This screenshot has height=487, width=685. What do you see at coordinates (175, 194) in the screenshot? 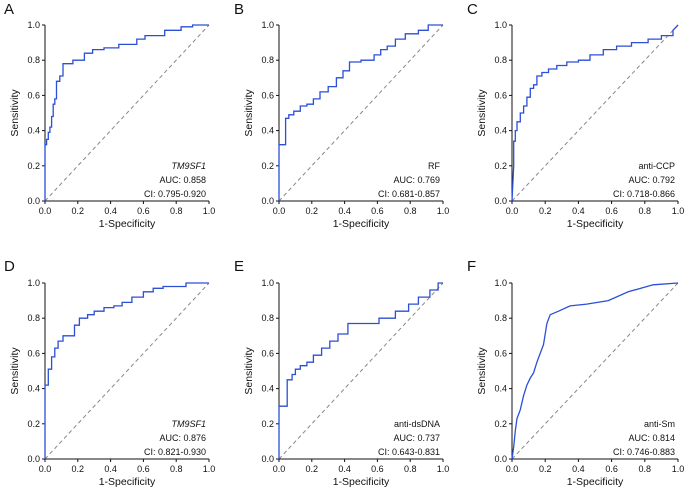
I see `ci-label: CI: 0.795-0.920` at bounding box center [175, 194].